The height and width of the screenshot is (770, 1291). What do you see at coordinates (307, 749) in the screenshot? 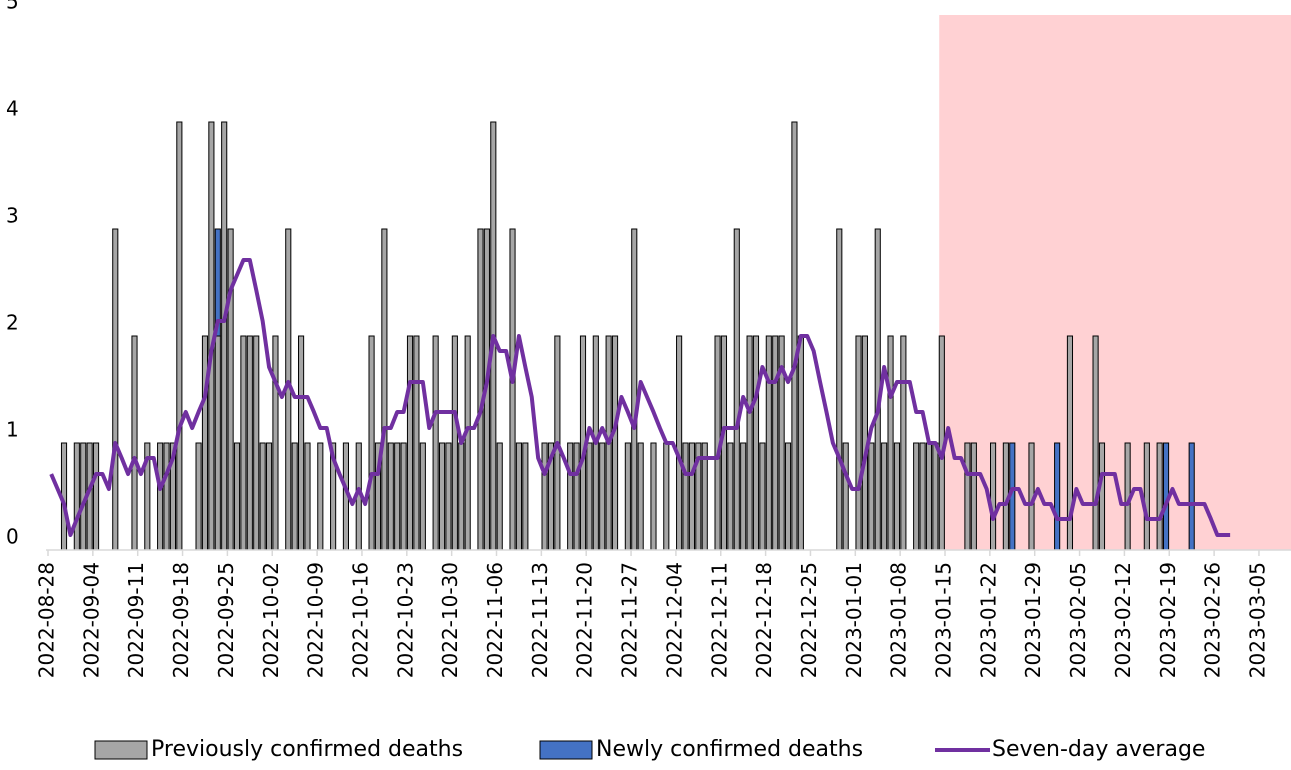
I see `legend-label: Previously confirmed deaths` at bounding box center [307, 749].